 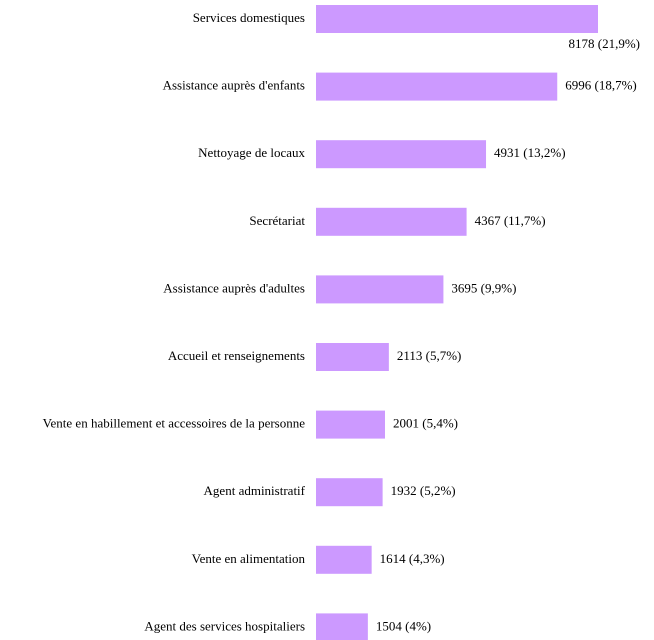 What do you see at coordinates (234, 287) in the screenshot?
I see `category-label: Assistance auprès d'adultes` at bounding box center [234, 287].